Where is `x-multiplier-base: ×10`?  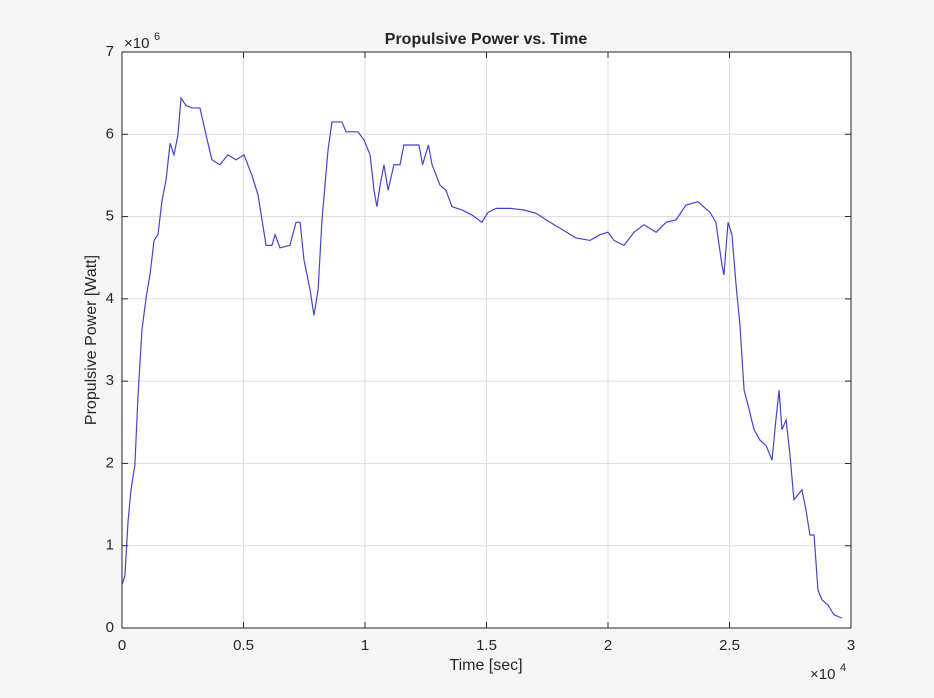
x-multiplier-base: ×10 is located at coordinates (822, 674).